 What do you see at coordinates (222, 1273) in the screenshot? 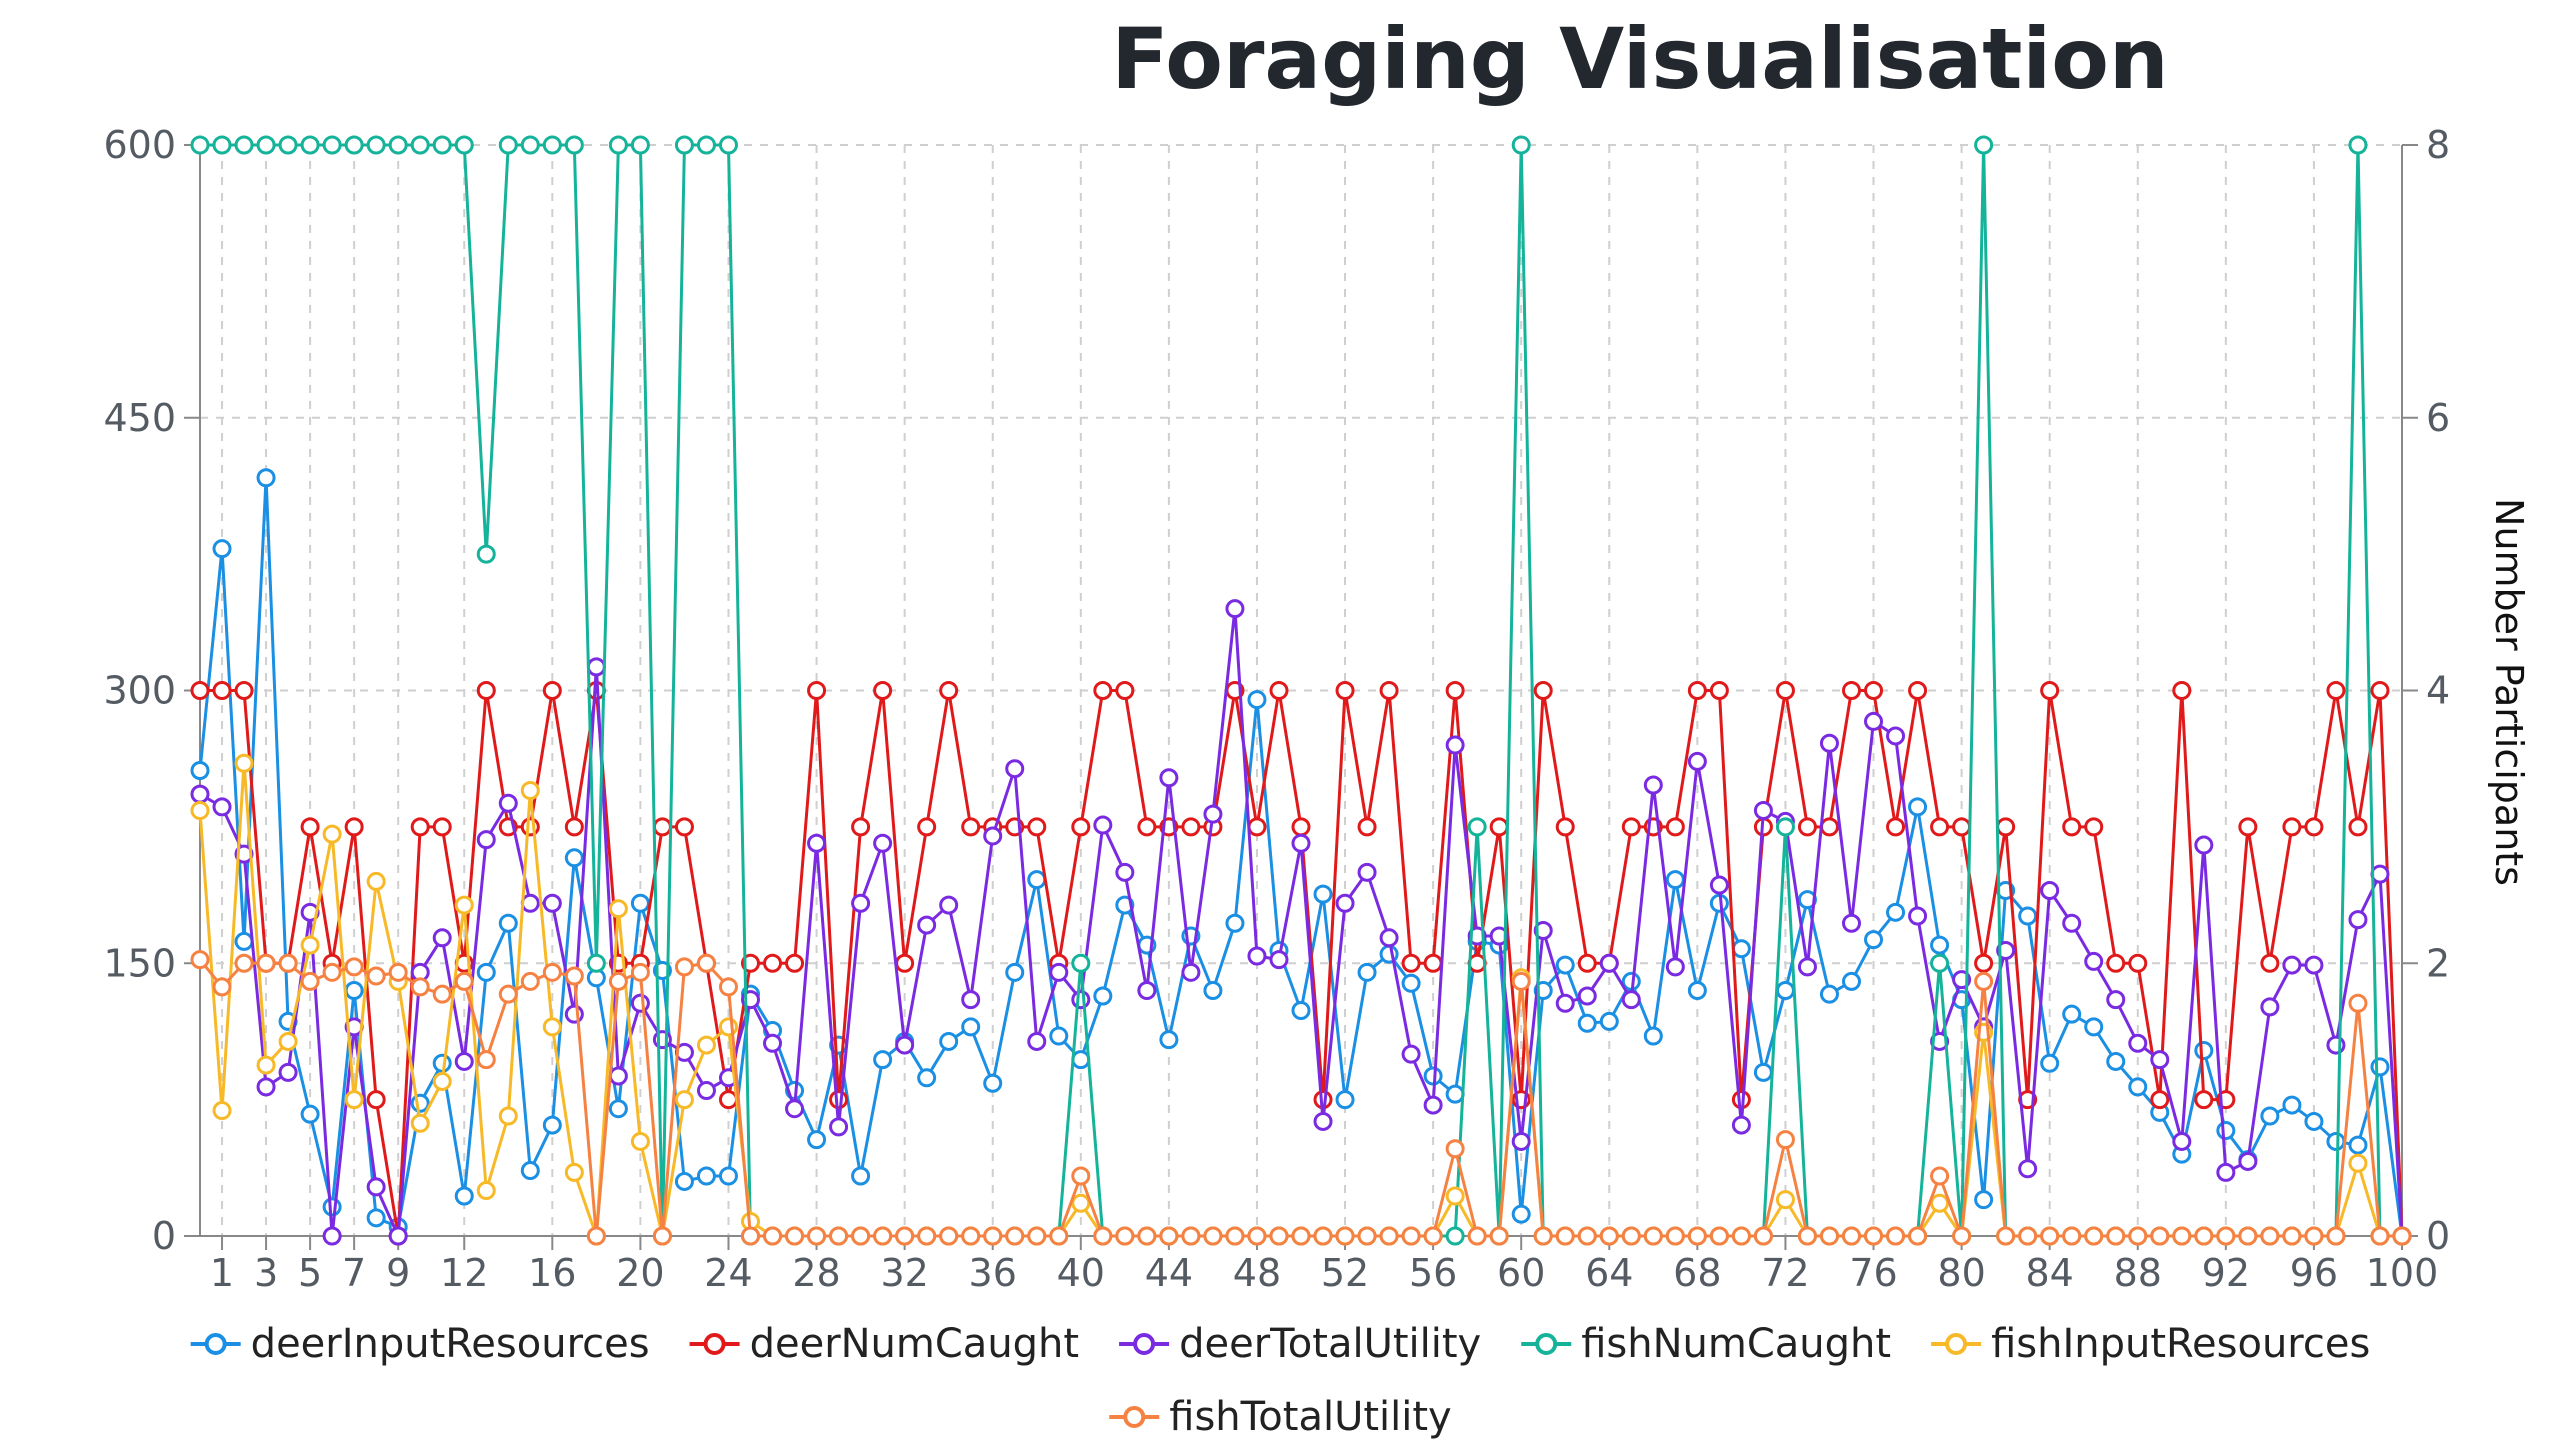
I see `x-tick-label: 1` at bounding box center [222, 1273].